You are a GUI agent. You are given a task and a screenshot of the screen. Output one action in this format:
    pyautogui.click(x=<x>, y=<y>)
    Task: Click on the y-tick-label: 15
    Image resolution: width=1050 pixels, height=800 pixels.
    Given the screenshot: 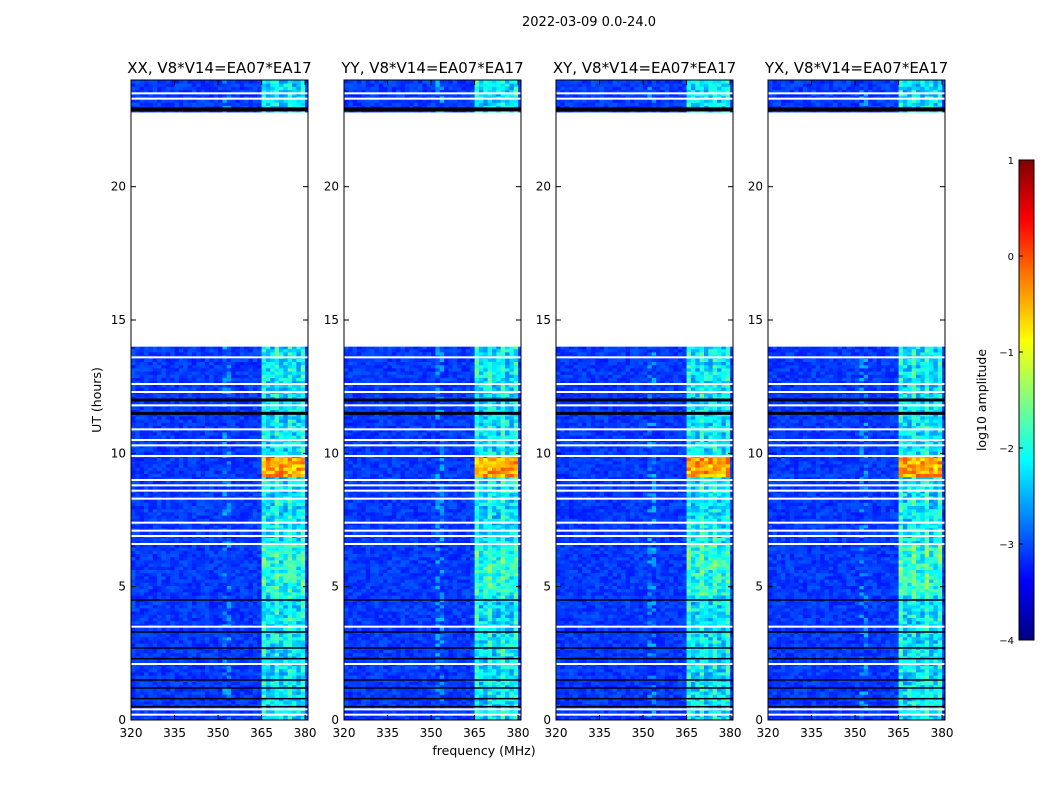 What is the action you would take?
    pyautogui.click(x=543, y=320)
    